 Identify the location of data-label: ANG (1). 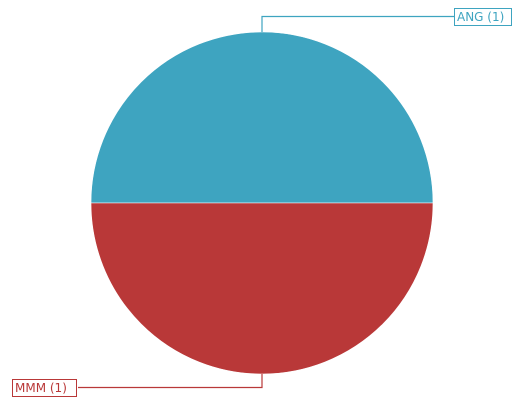
(480, 17).